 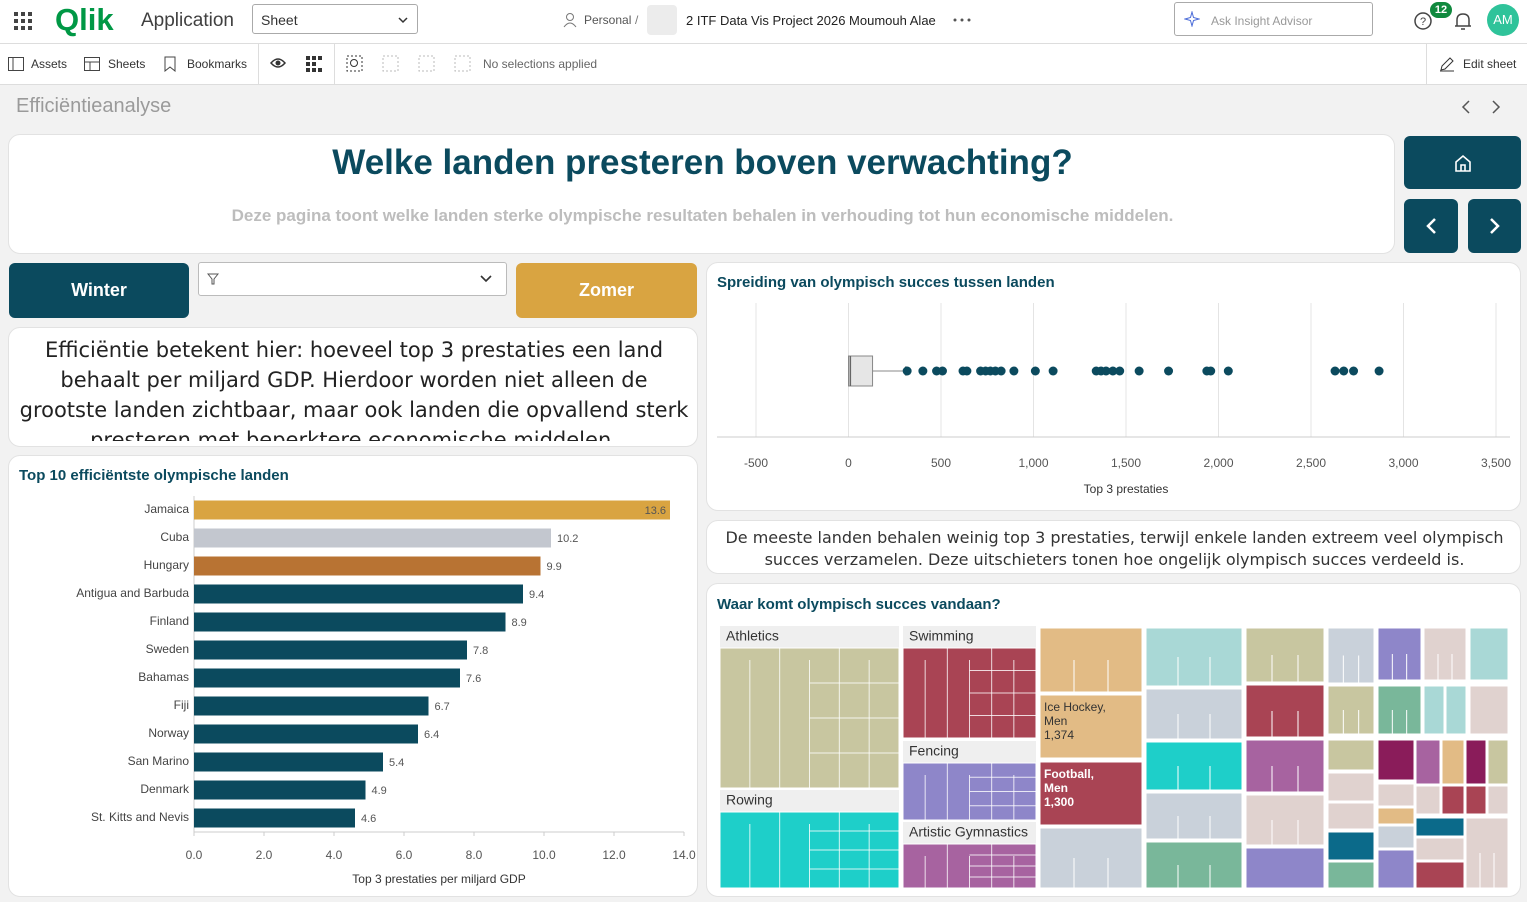 I want to click on notification-badge: 12, so click(x=1441, y=10).